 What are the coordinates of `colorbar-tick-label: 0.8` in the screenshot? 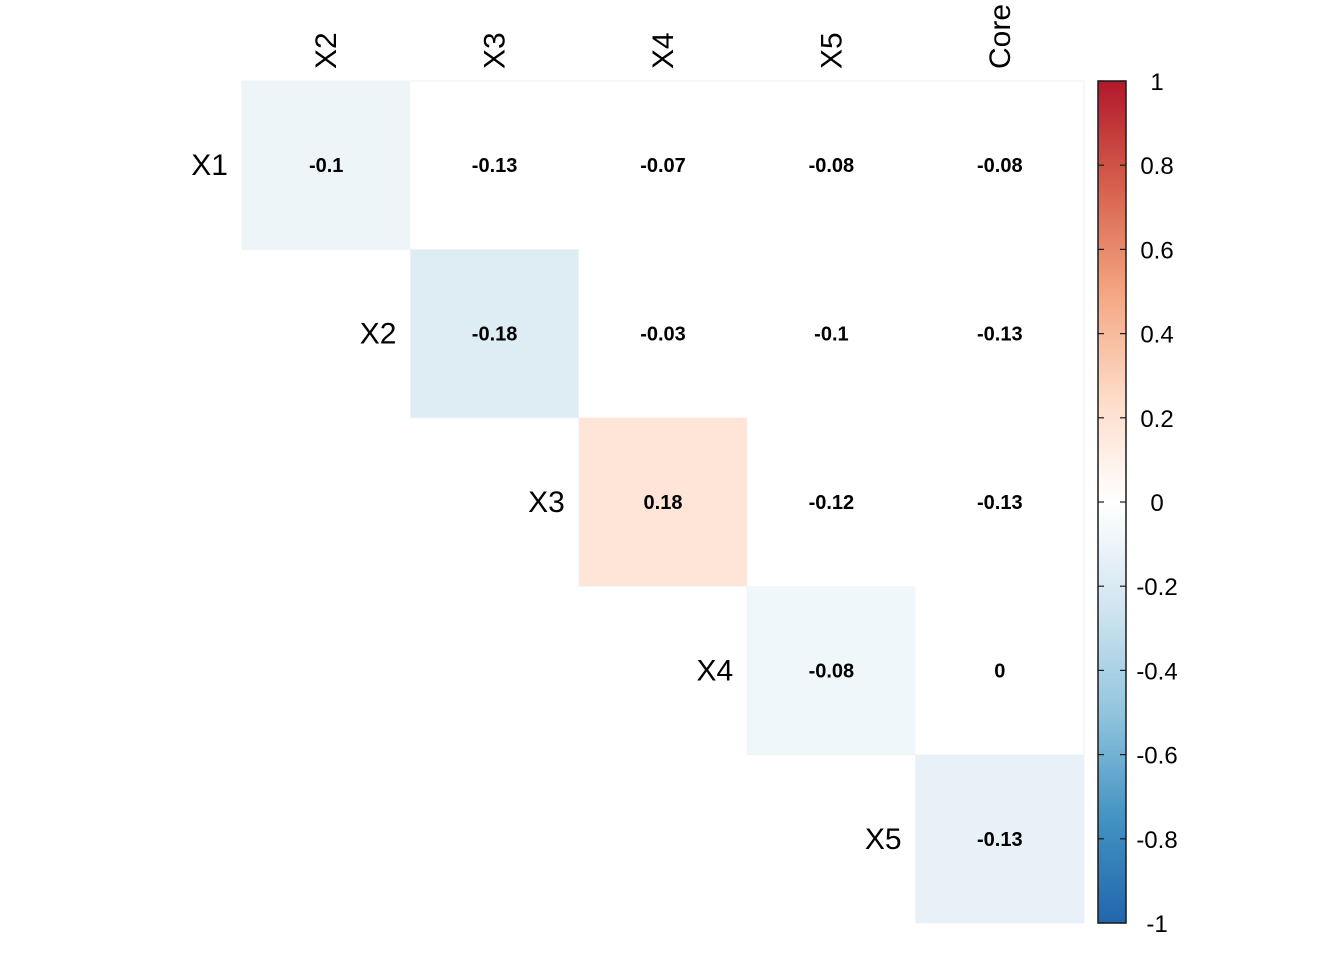 It's located at (1156, 166).